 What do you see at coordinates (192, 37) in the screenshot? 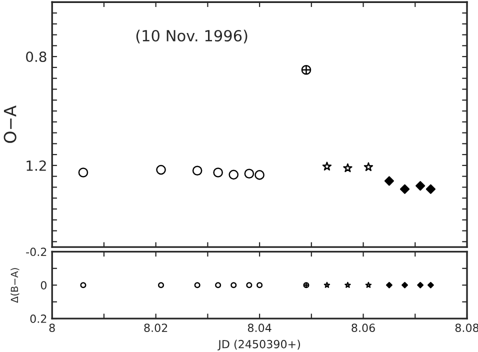
I see `annotation: (10 Nov. 1996)` at bounding box center [192, 37].